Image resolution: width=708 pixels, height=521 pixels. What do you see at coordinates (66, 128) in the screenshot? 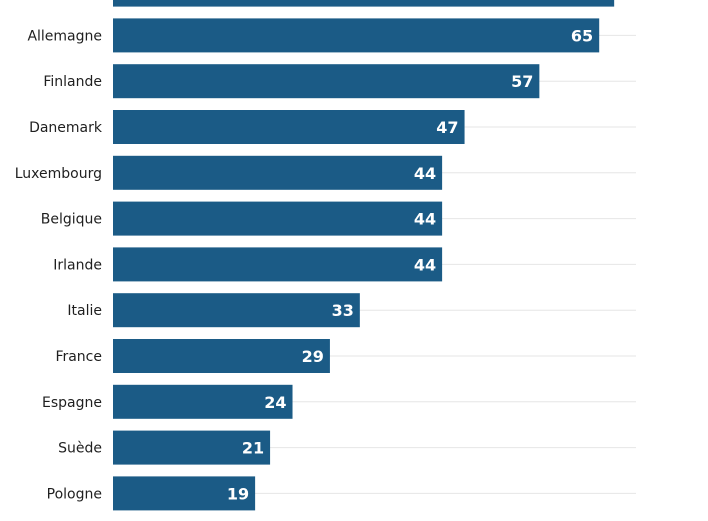
I see `category-label: Danemark` at bounding box center [66, 128].